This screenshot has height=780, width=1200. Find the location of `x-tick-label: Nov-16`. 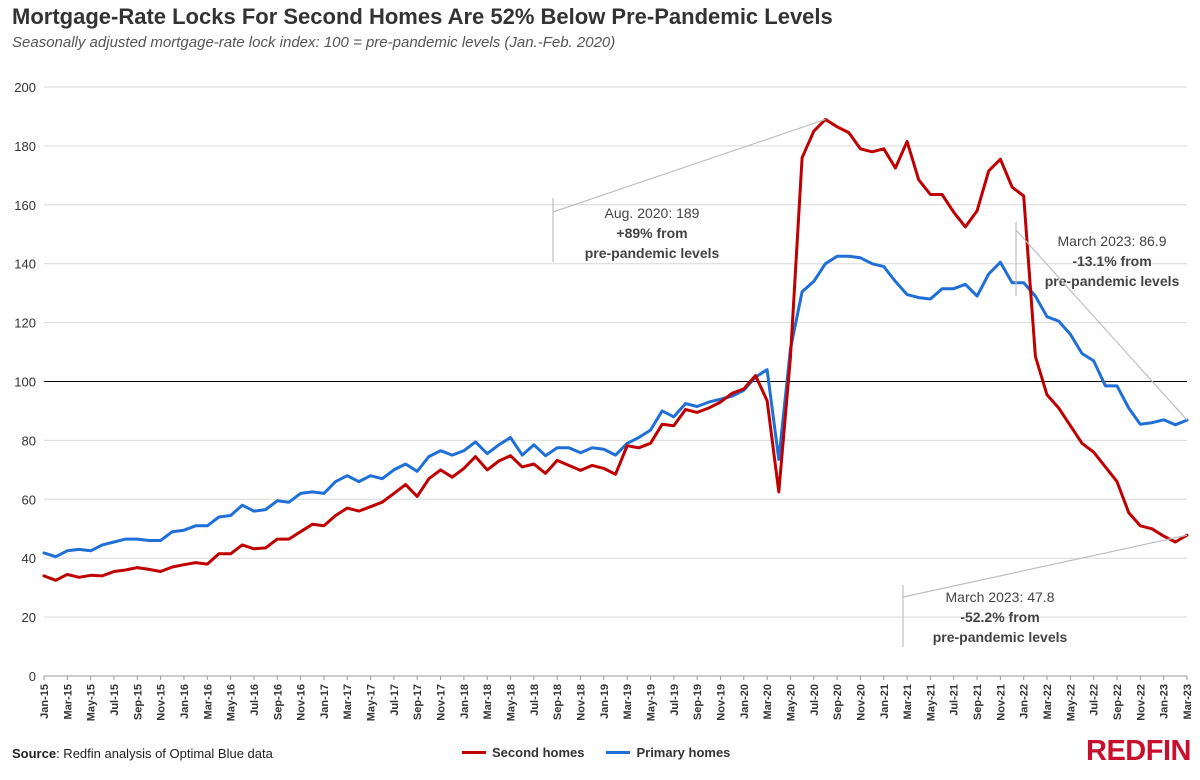

x-tick-label: Nov-16 is located at coordinates (302, 702).